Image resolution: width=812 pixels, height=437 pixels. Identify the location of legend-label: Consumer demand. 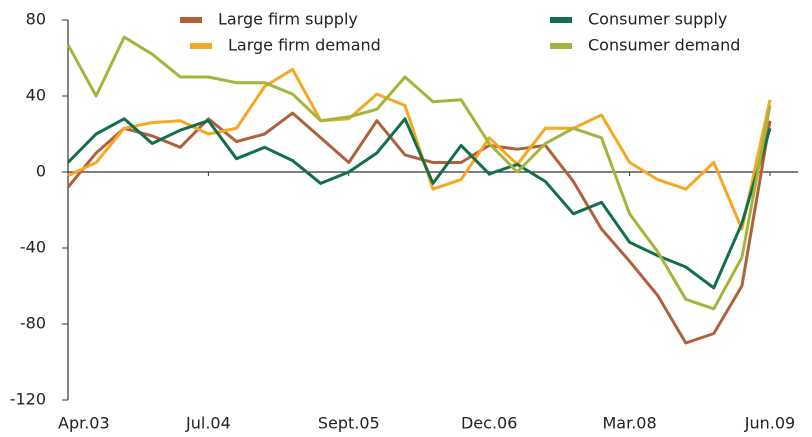
(664, 45).